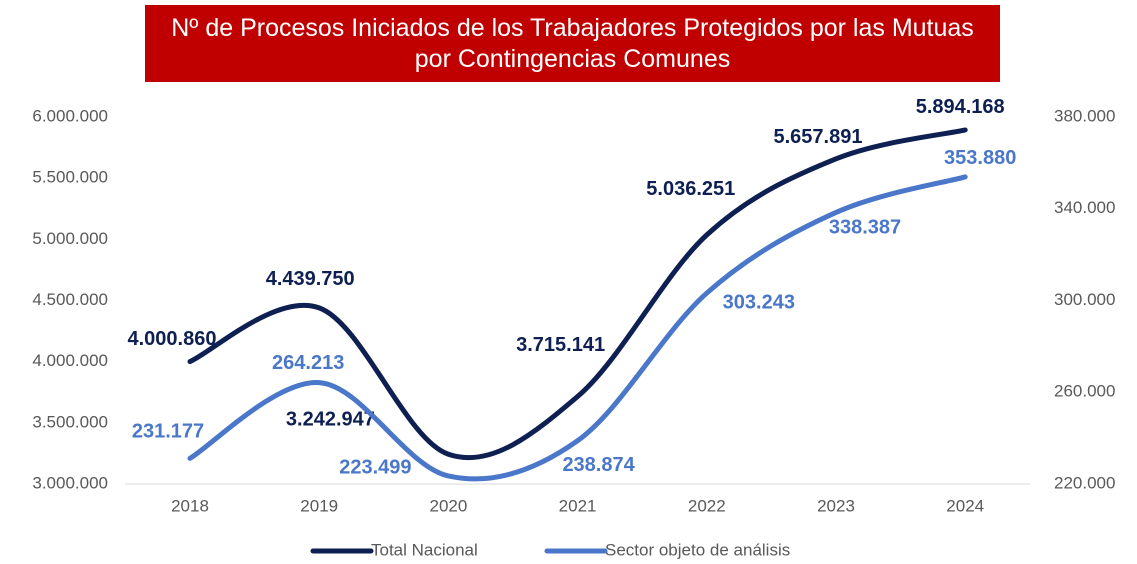  What do you see at coordinates (310, 279) in the screenshot?
I see `data-label: 4.439.750` at bounding box center [310, 279].